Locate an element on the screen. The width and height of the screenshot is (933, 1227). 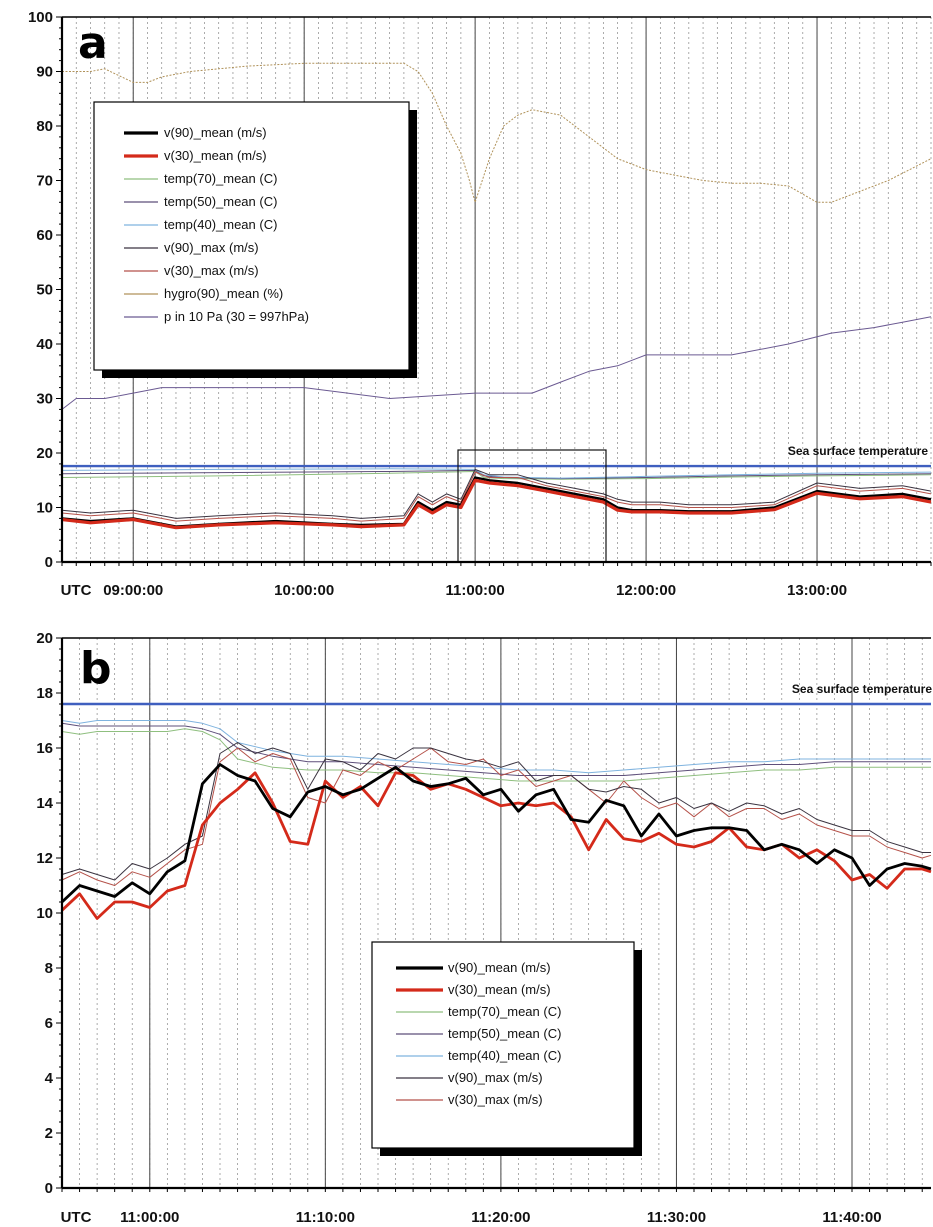
series-temp40-mean is located at coordinates (496, 747).